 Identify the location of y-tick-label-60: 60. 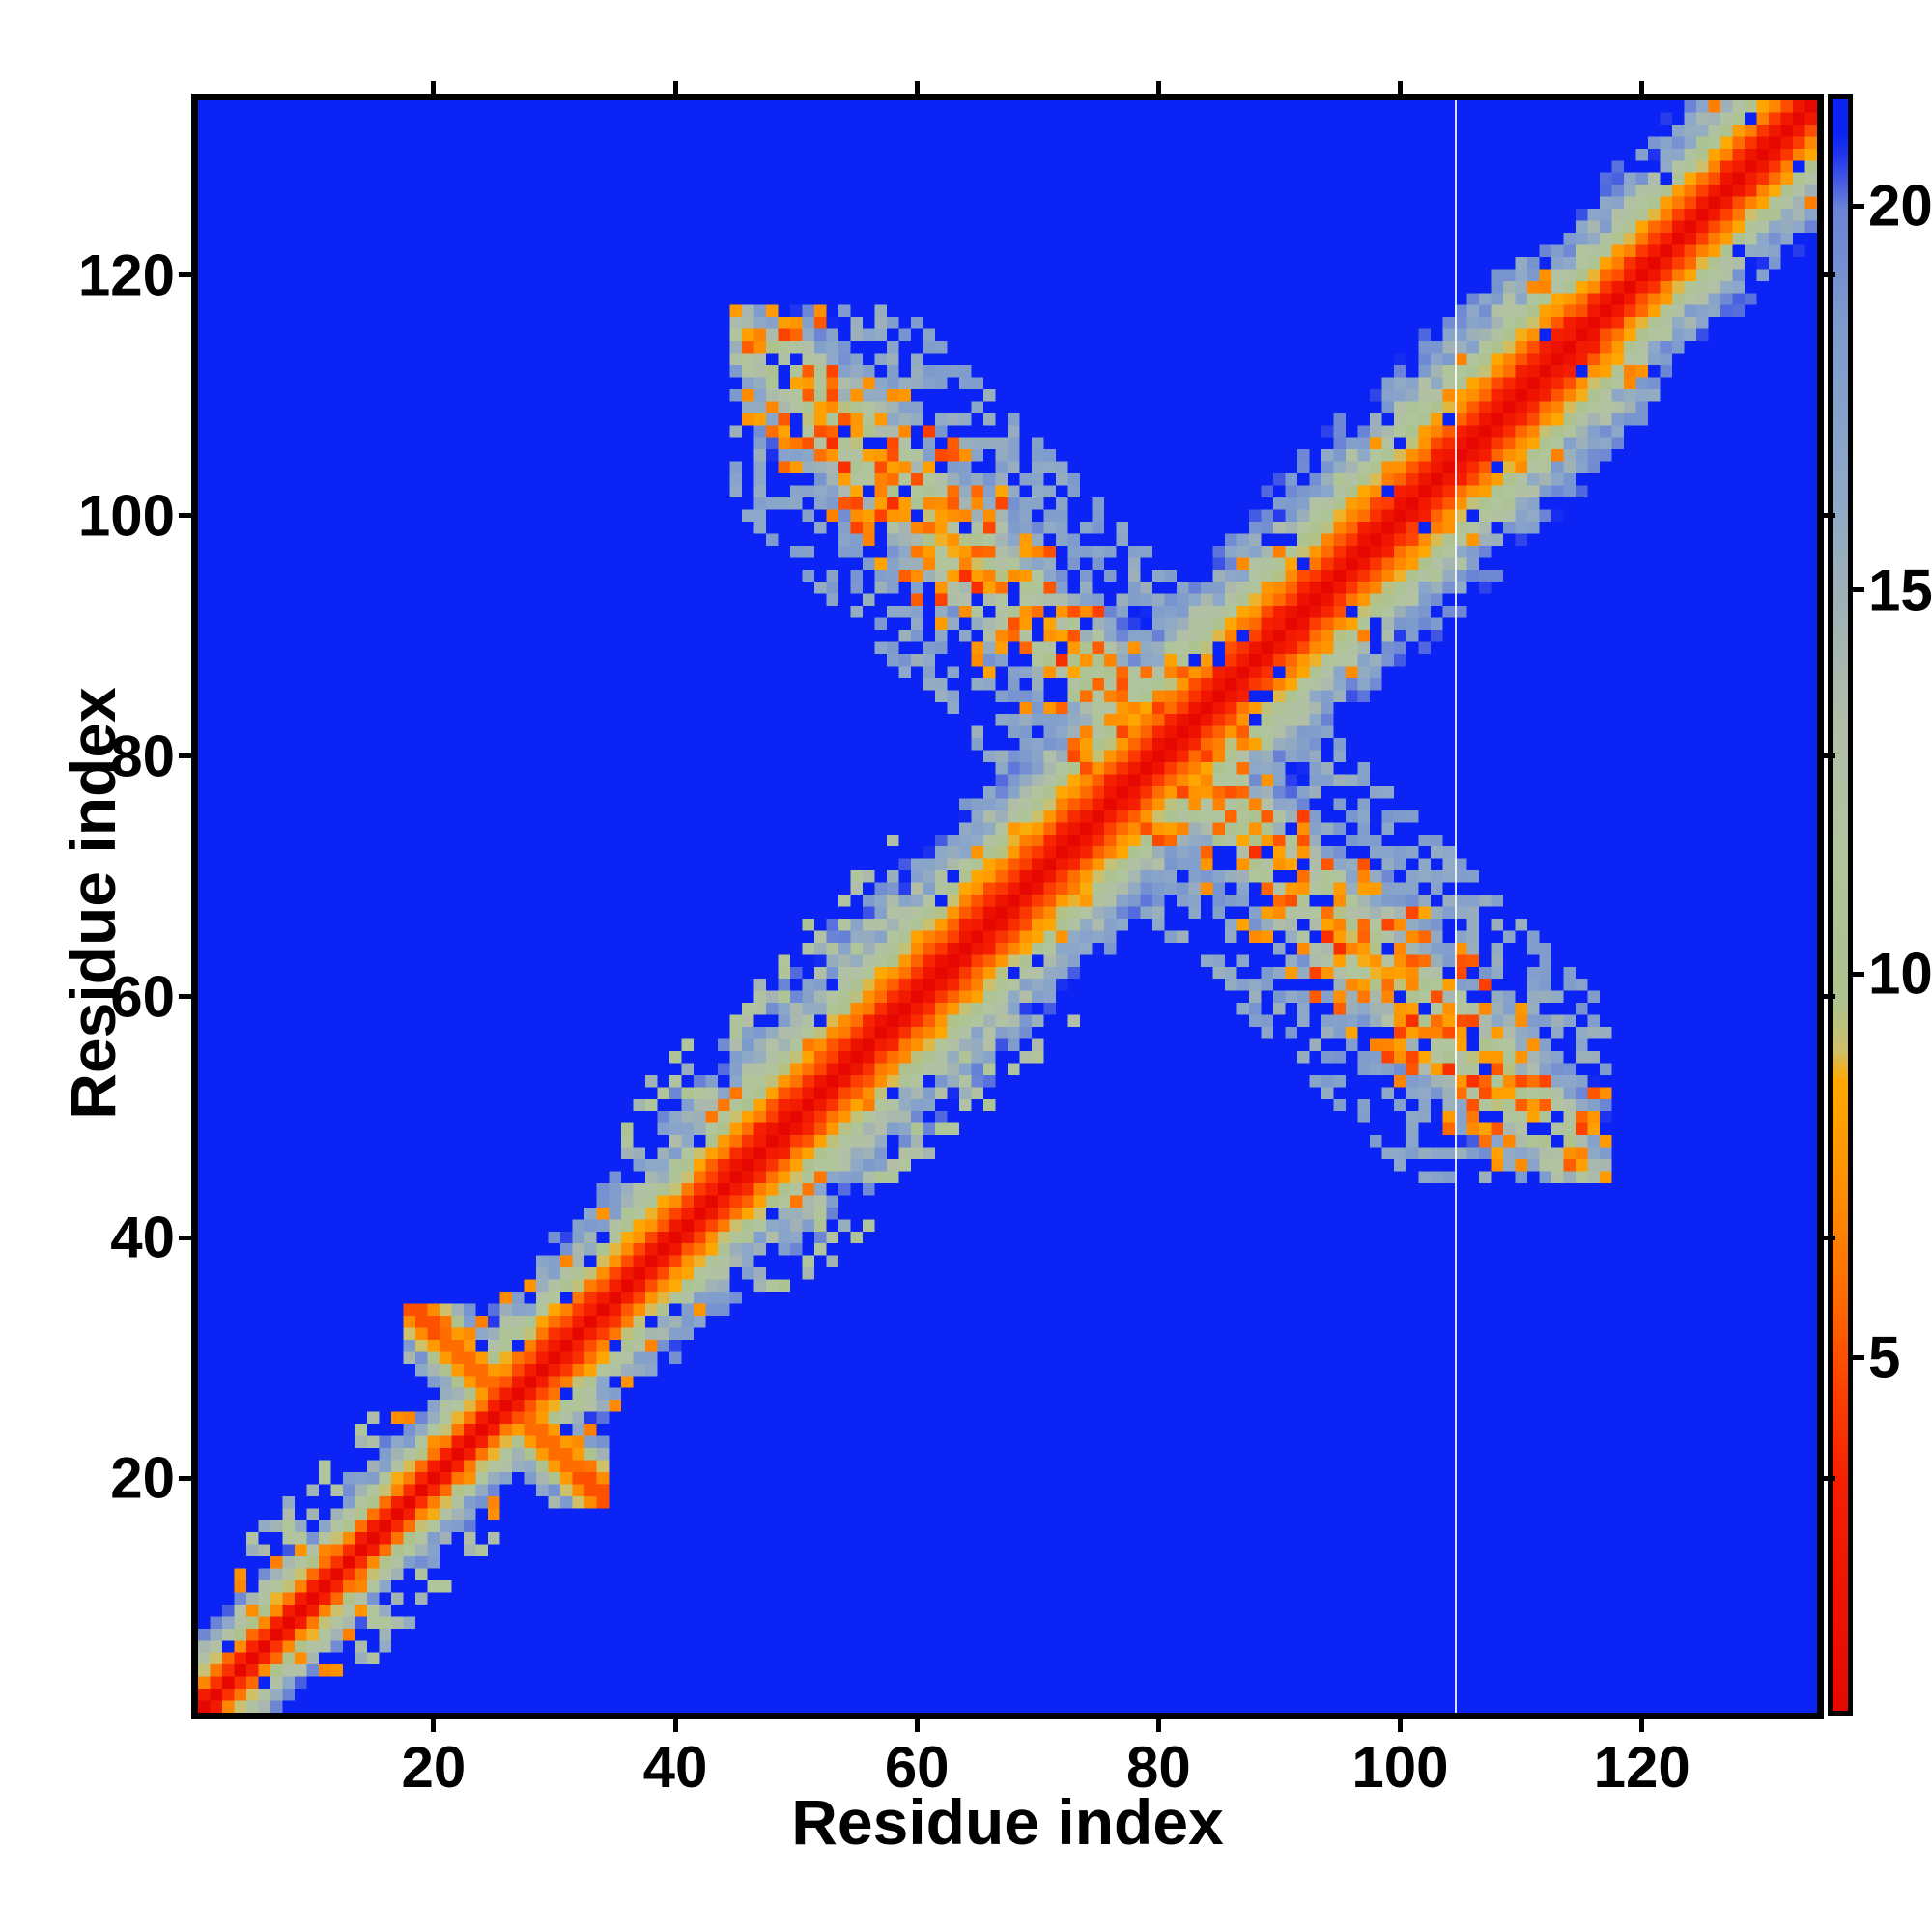
(142, 997).